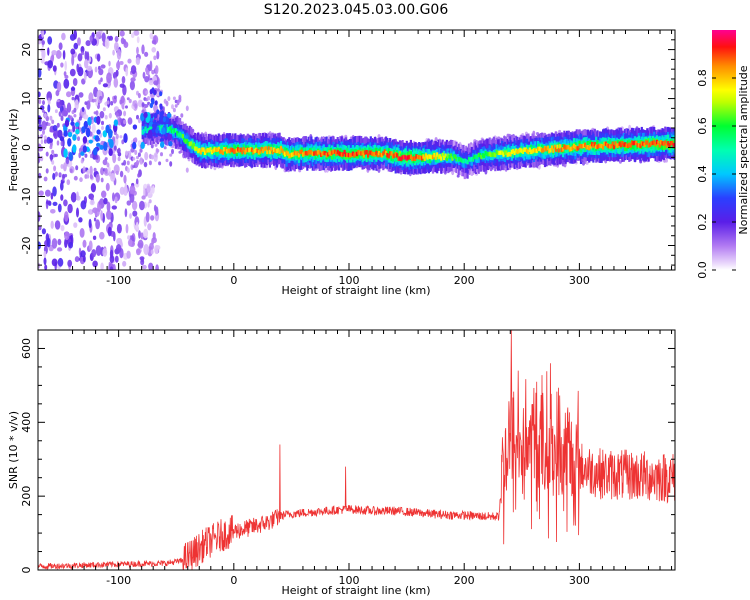 The width and height of the screenshot is (750, 600). Describe the element at coordinates (26, 422) in the screenshot. I see `snr-ytick-label: 400` at that location.